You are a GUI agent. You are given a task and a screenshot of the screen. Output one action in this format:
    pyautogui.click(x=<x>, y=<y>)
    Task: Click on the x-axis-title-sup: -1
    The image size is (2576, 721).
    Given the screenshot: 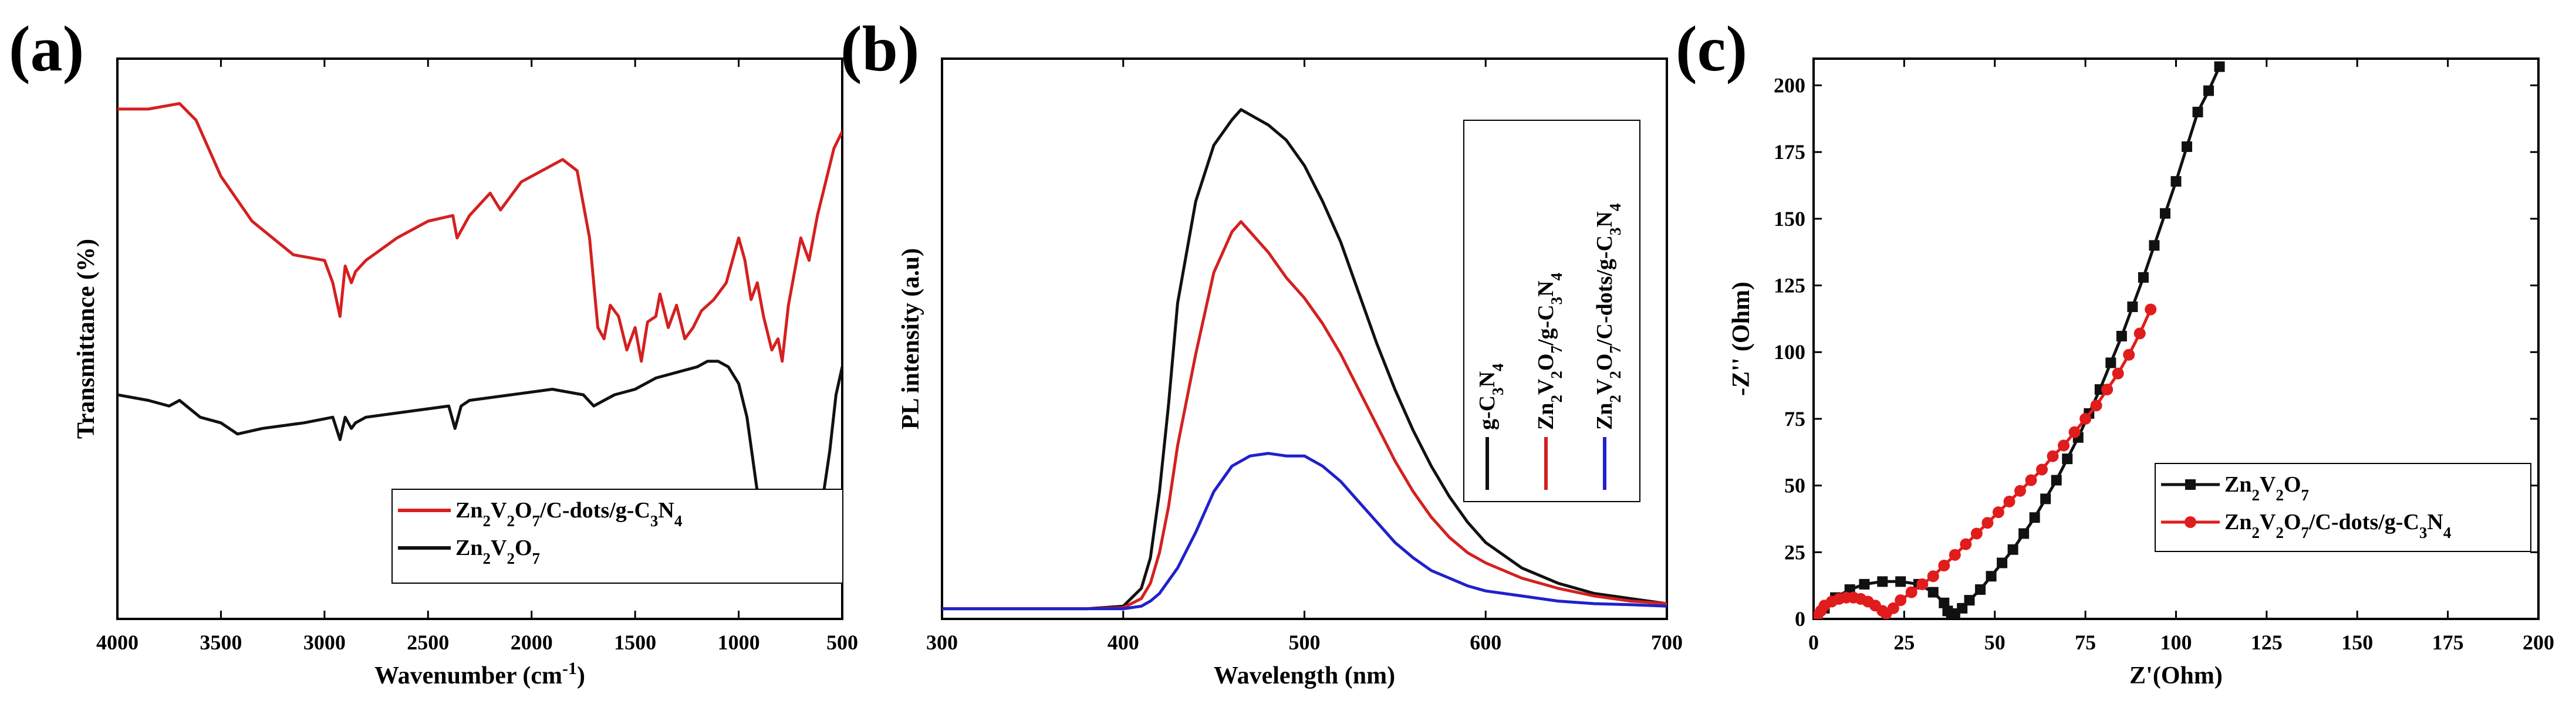 What is the action you would take?
    pyautogui.click(x=569, y=668)
    